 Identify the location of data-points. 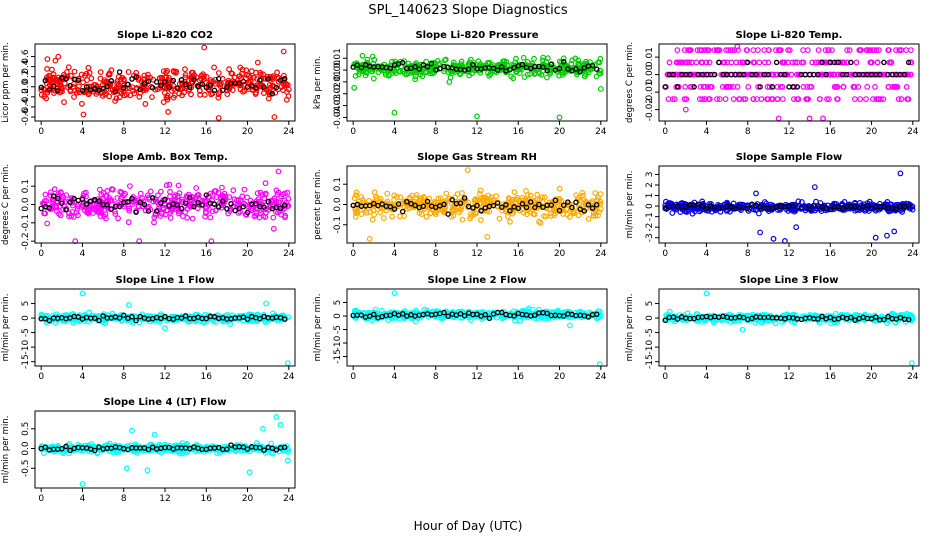
(477, 204).